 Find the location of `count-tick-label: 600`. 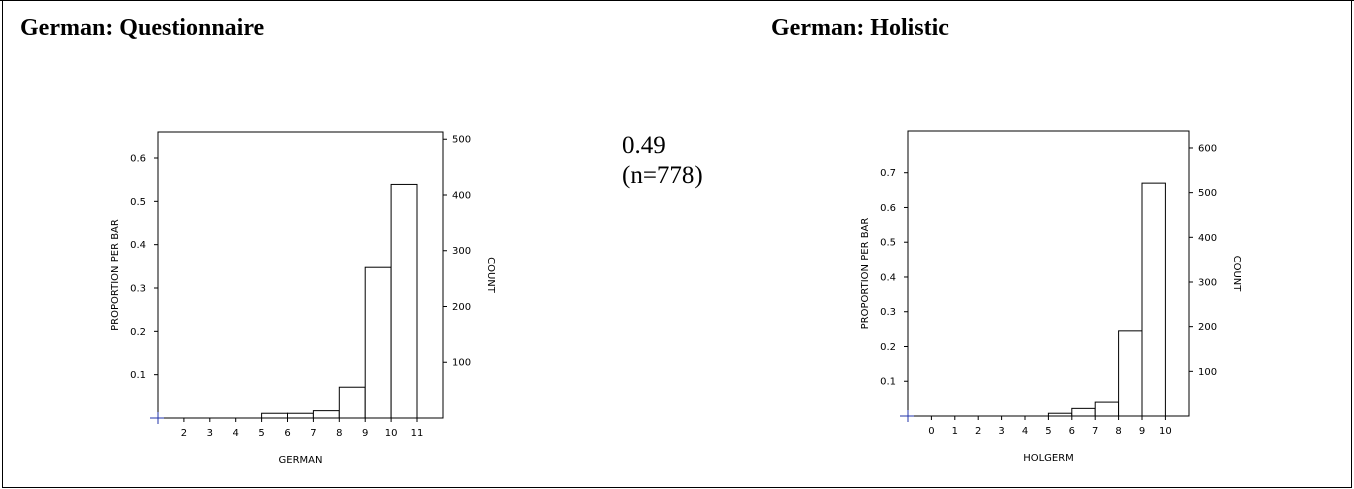

count-tick-label: 600 is located at coordinates (1207, 148).